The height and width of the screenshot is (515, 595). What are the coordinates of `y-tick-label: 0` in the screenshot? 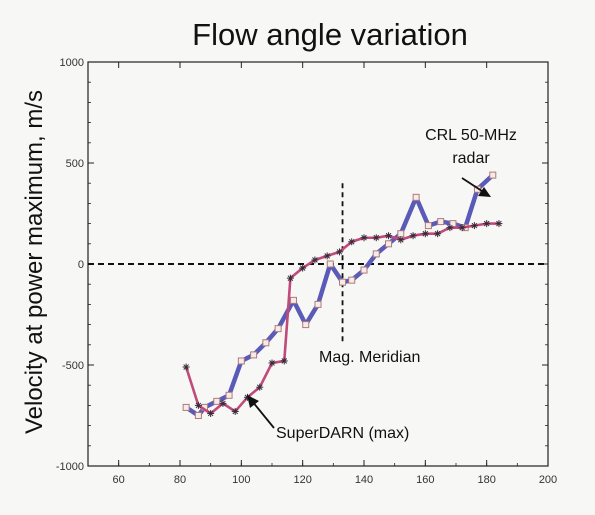 It's located at (81, 265).